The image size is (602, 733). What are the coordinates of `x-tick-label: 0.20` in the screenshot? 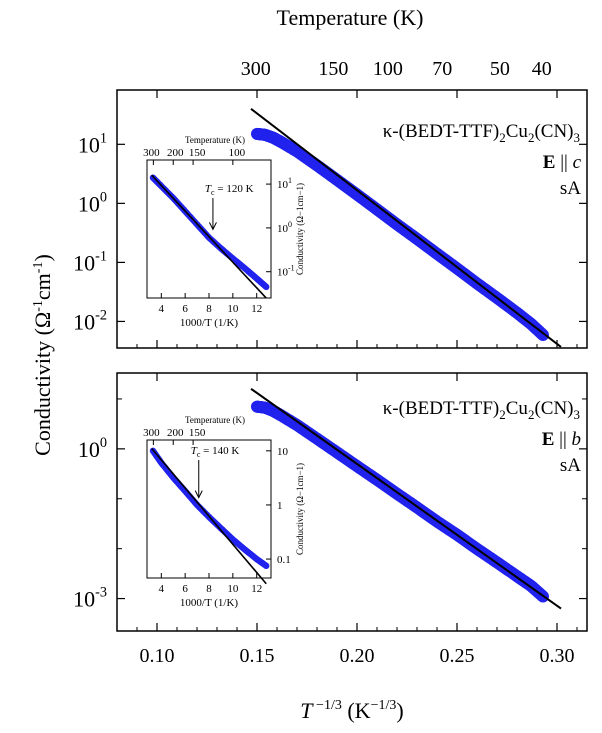 It's located at (357, 656).